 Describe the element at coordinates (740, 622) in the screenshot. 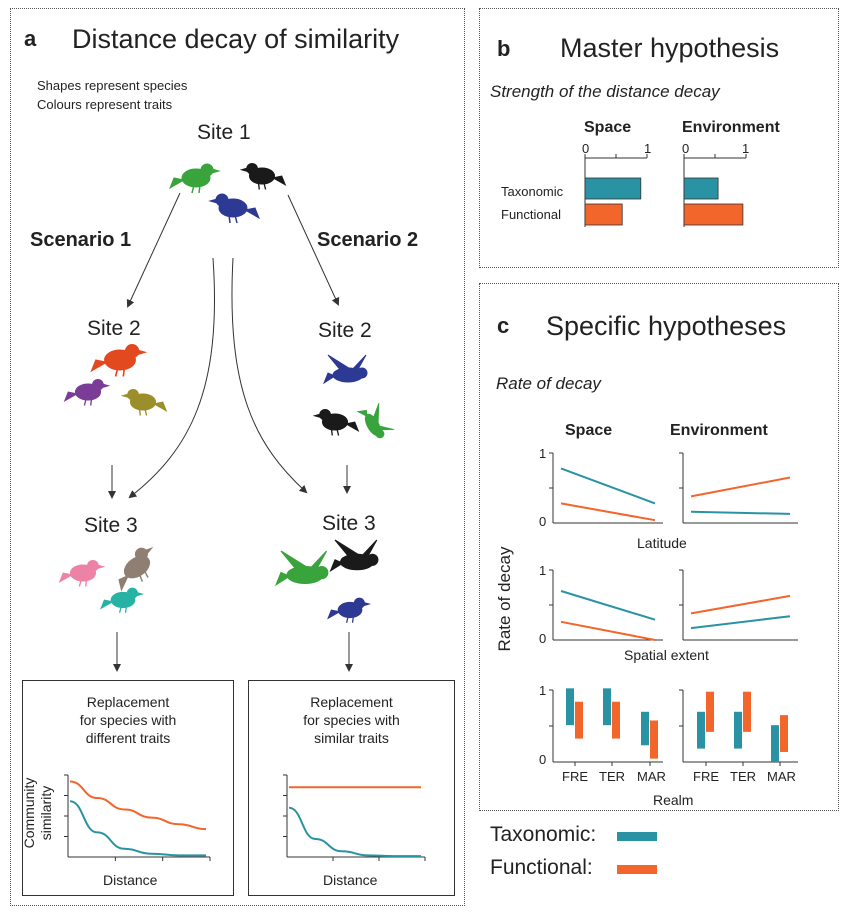

I see `c-ext-env-taxonomic-line` at that location.